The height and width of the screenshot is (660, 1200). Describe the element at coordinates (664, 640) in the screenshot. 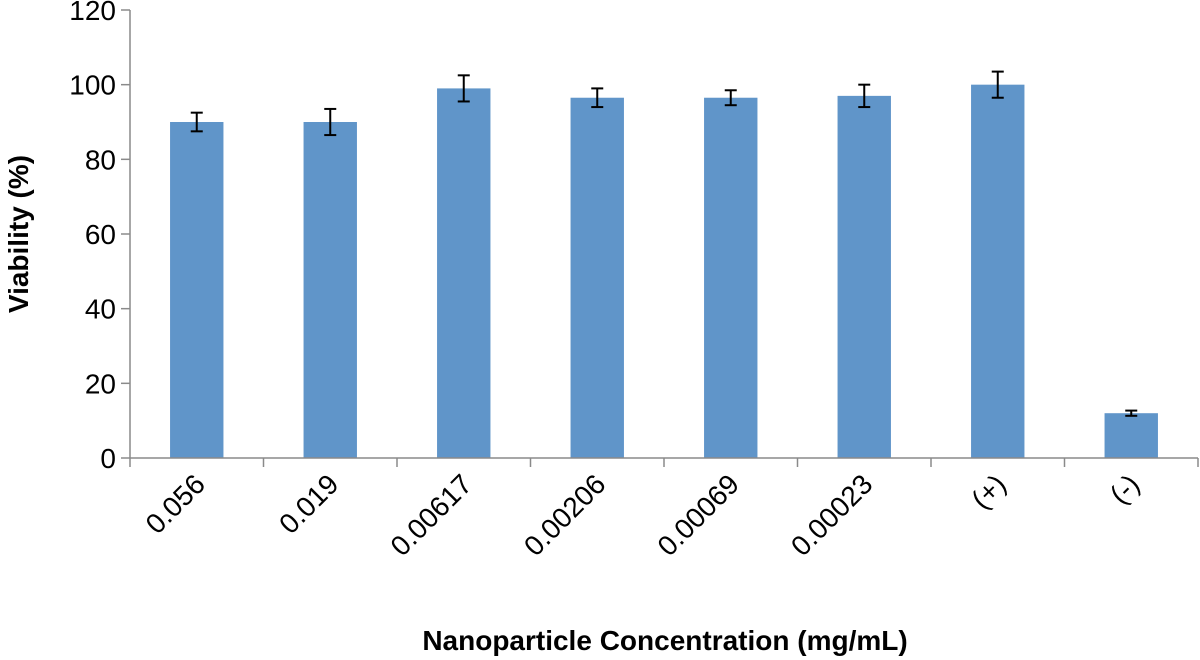

I see `x-axis-title: Nanoparticle Concentration (mg/mL)` at that location.